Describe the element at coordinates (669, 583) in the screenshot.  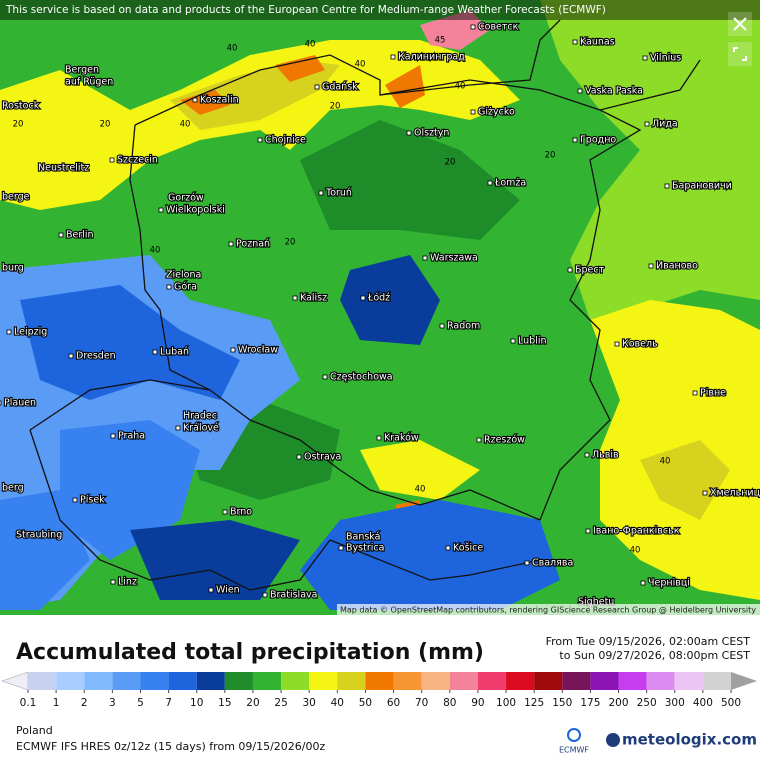
I see `city-label: Чернівці` at that location.